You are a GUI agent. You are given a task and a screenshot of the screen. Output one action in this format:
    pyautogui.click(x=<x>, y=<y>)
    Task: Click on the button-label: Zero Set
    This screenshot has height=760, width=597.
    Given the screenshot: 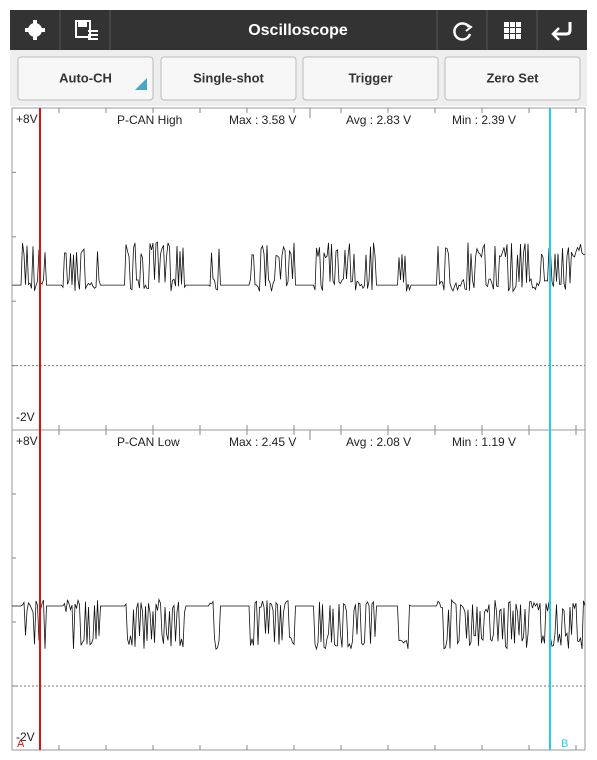 What is the action you would take?
    pyautogui.click(x=512, y=77)
    